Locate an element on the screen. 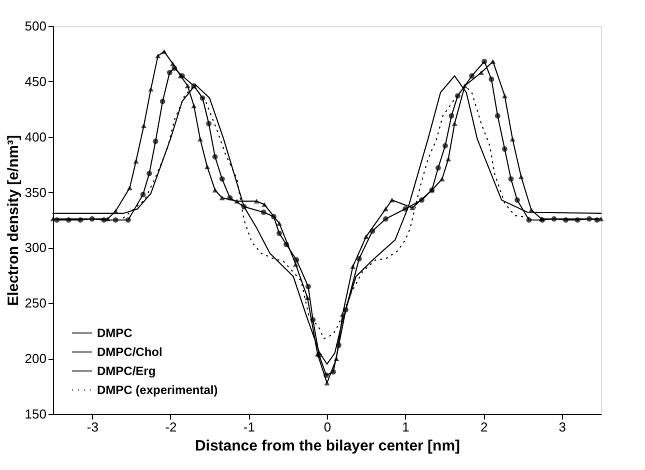 The image size is (645, 470). y-tick-label: 150 is located at coordinates (35, 414).